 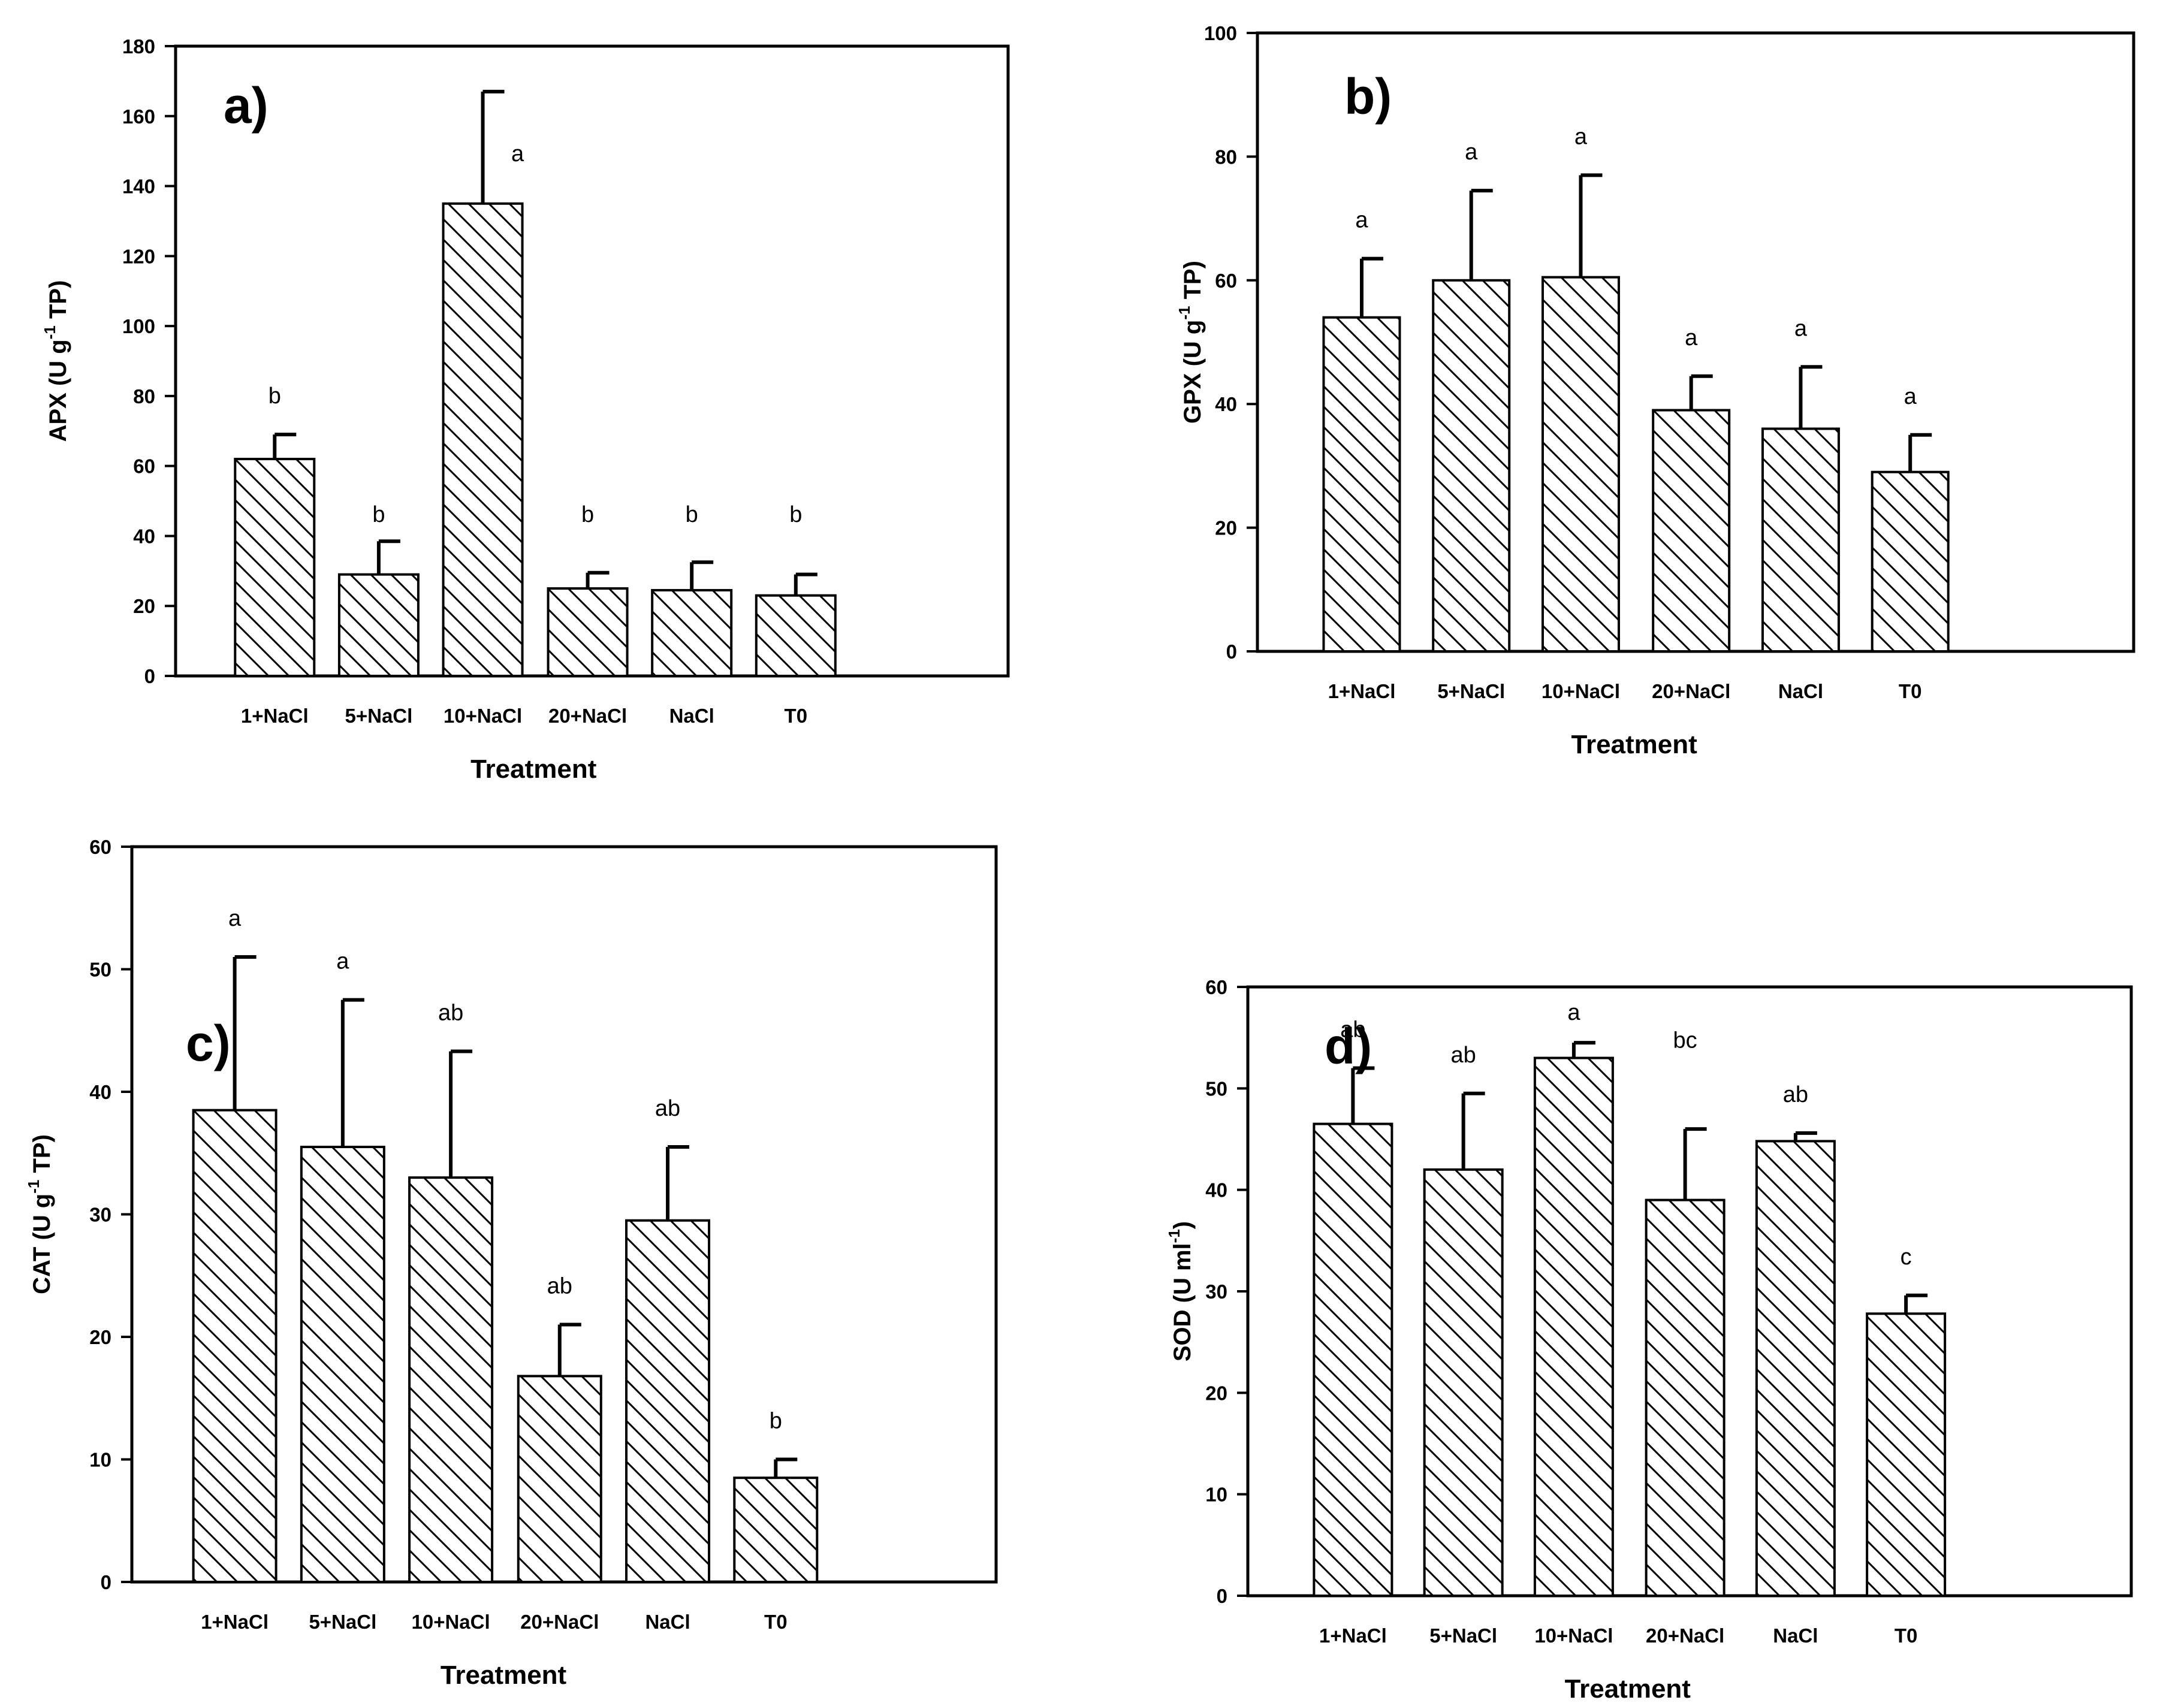 I want to click on panel-label: d), so click(x=1348, y=1046).